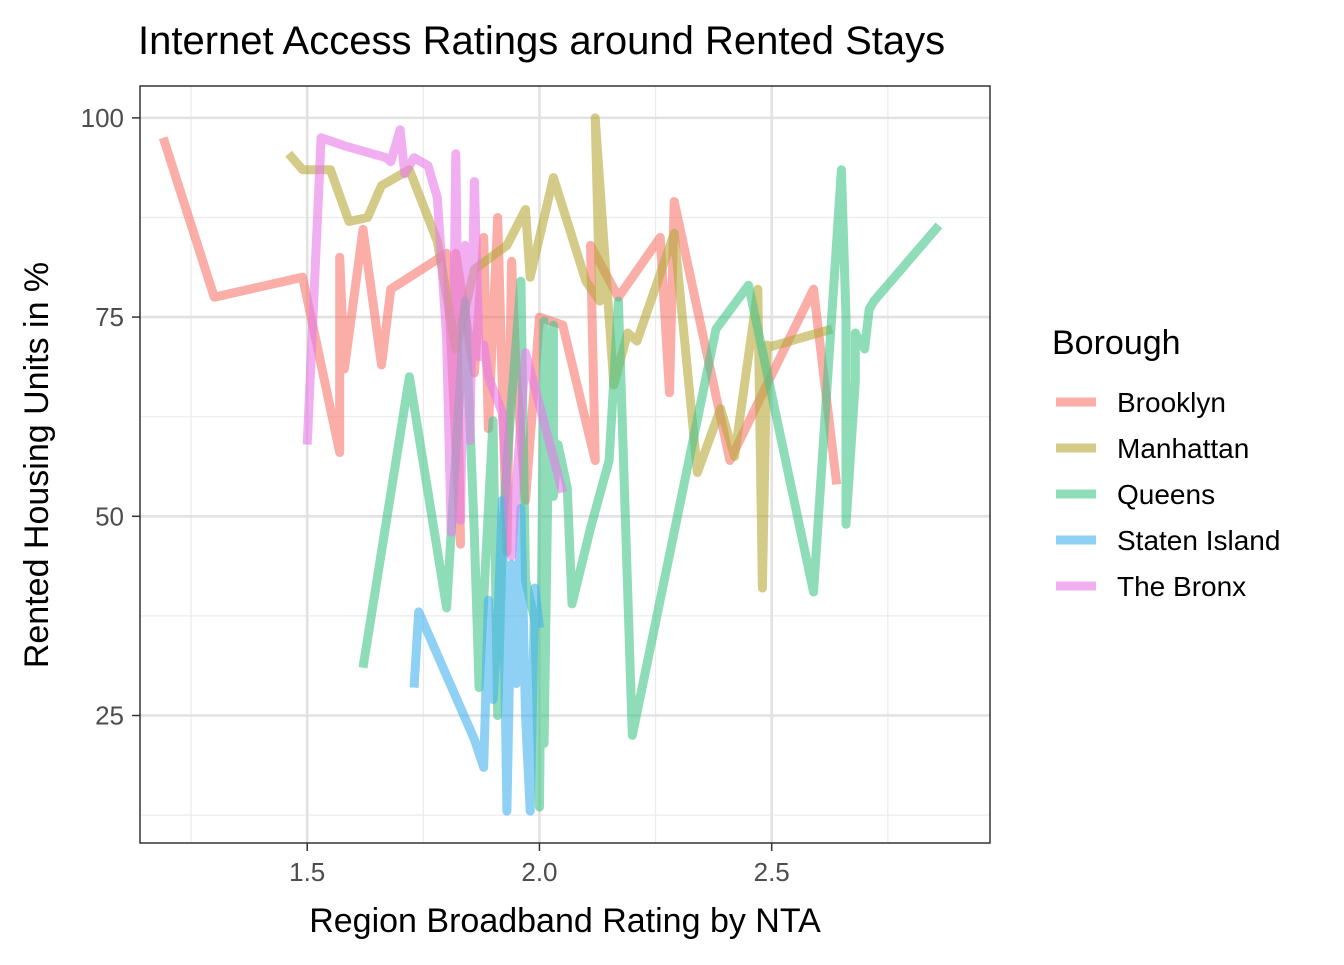  I want to click on y-tick-label: 50, so click(109, 516).